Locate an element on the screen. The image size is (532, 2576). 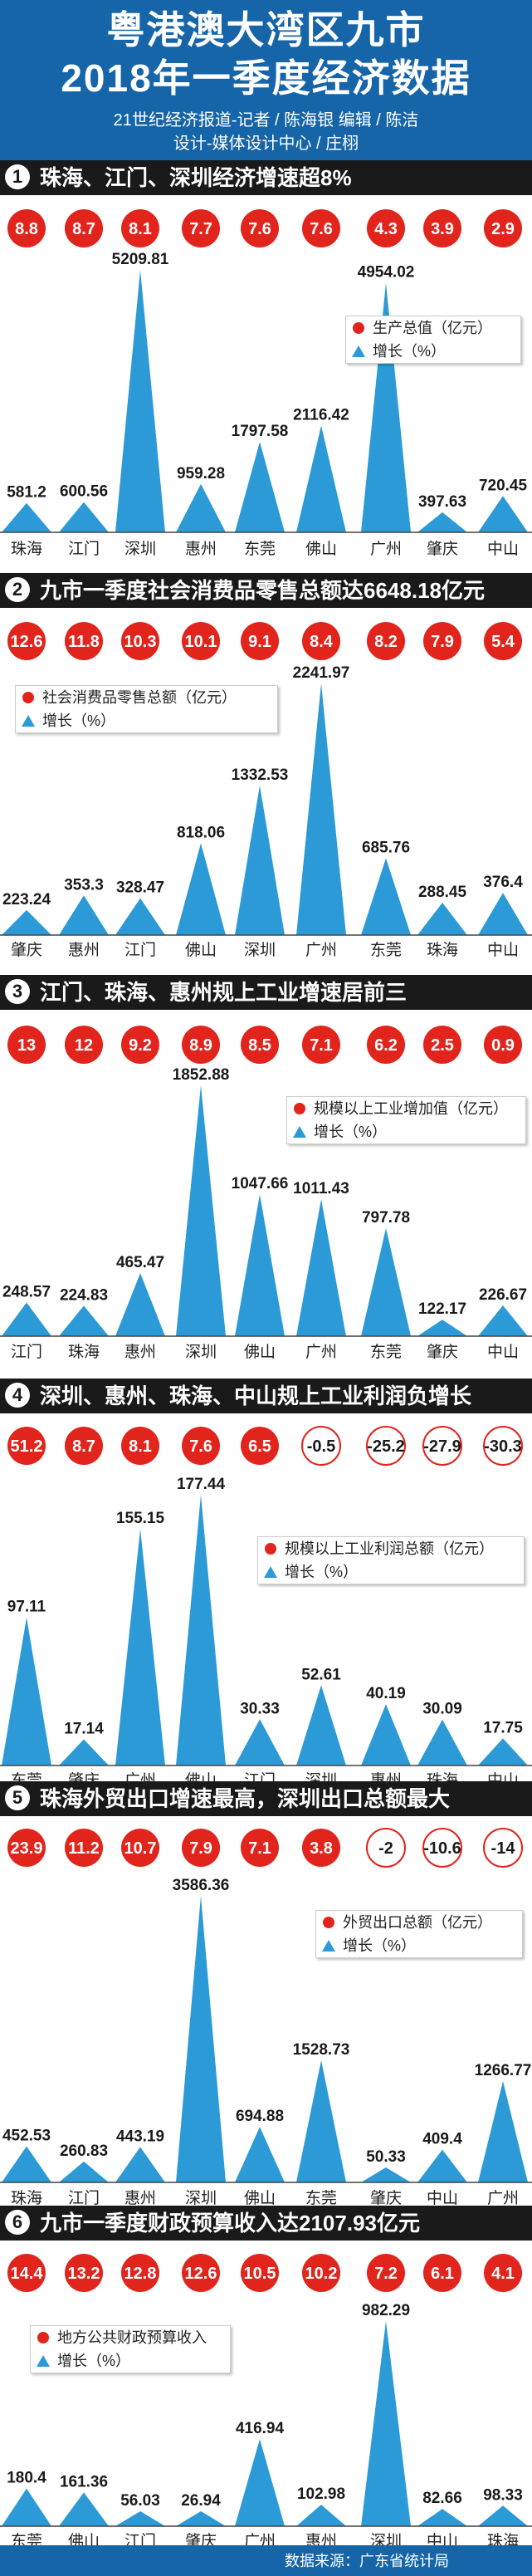
value-label: 248.57 is located at coordinates (26, 1291).